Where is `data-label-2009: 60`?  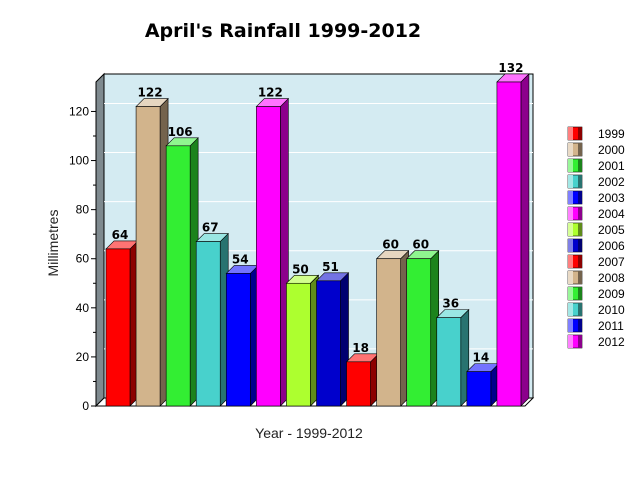 data-label-2009: 60 is located at coordinates (420, 245).